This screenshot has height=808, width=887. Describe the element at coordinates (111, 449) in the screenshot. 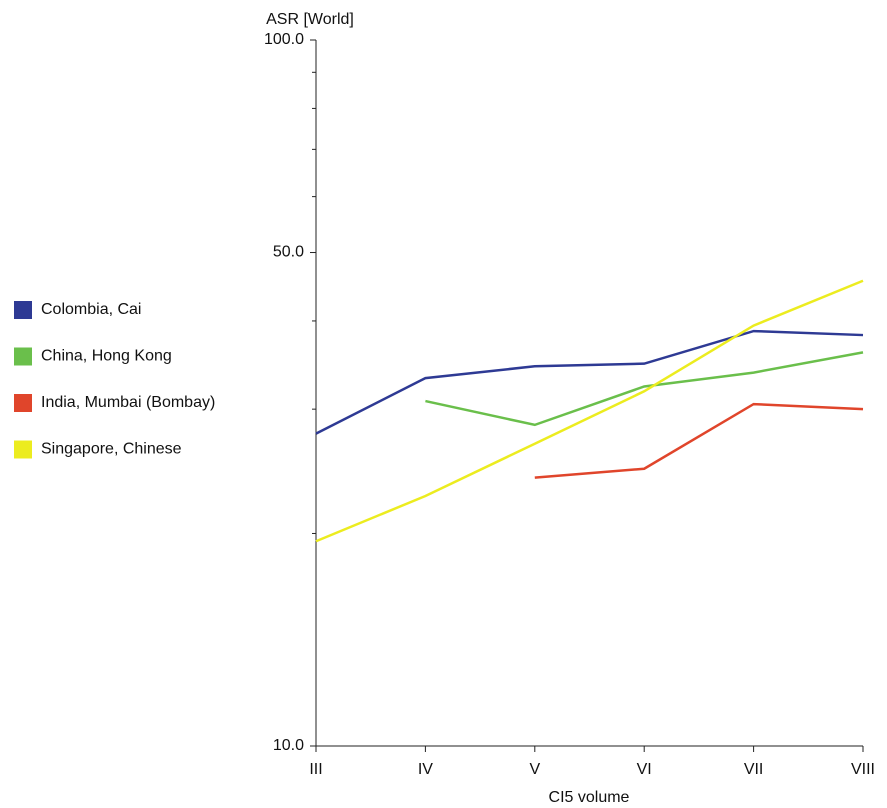

I see `legend-label: Singapore, Chinese` at that location.